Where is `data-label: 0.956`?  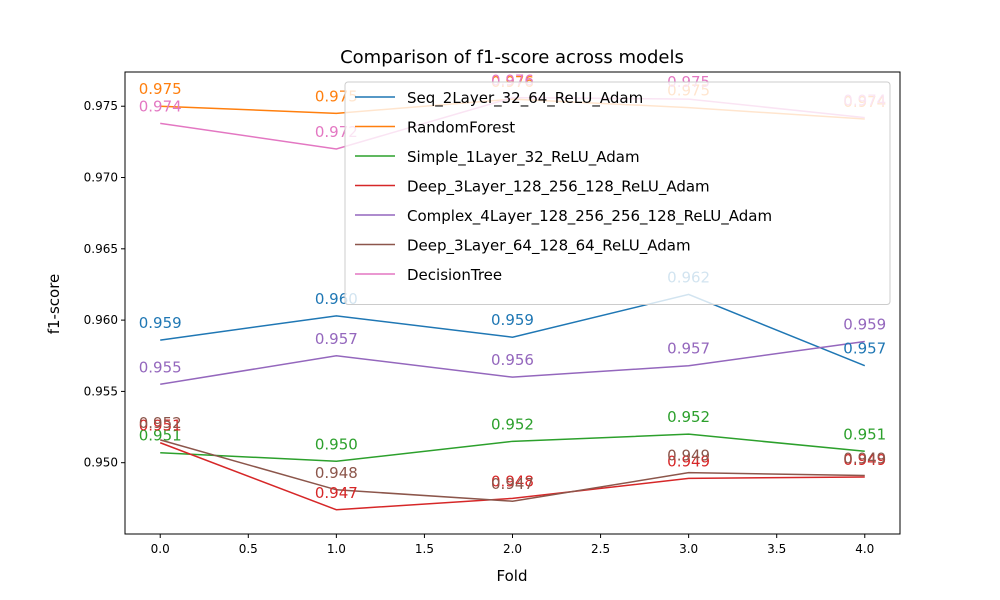
data-label: 0.956 is located at coordinates (512, 360).